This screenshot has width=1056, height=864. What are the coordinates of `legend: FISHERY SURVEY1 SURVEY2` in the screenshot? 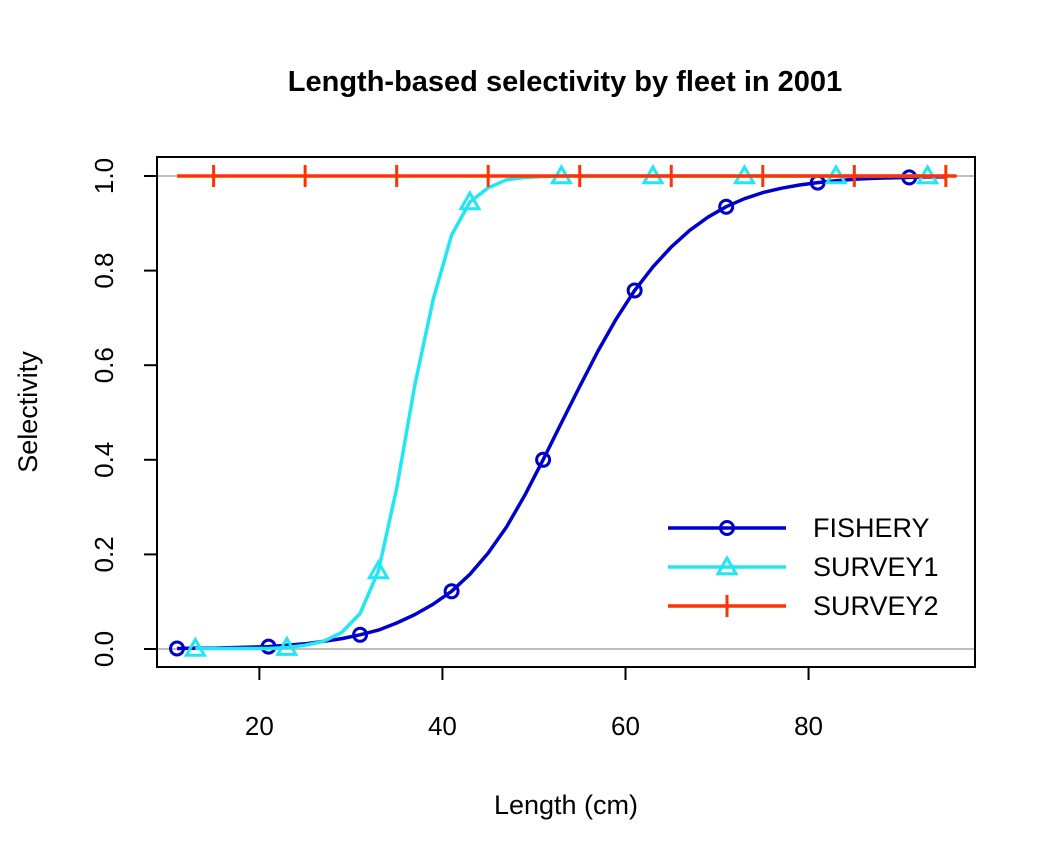 It's located at (803, 567).